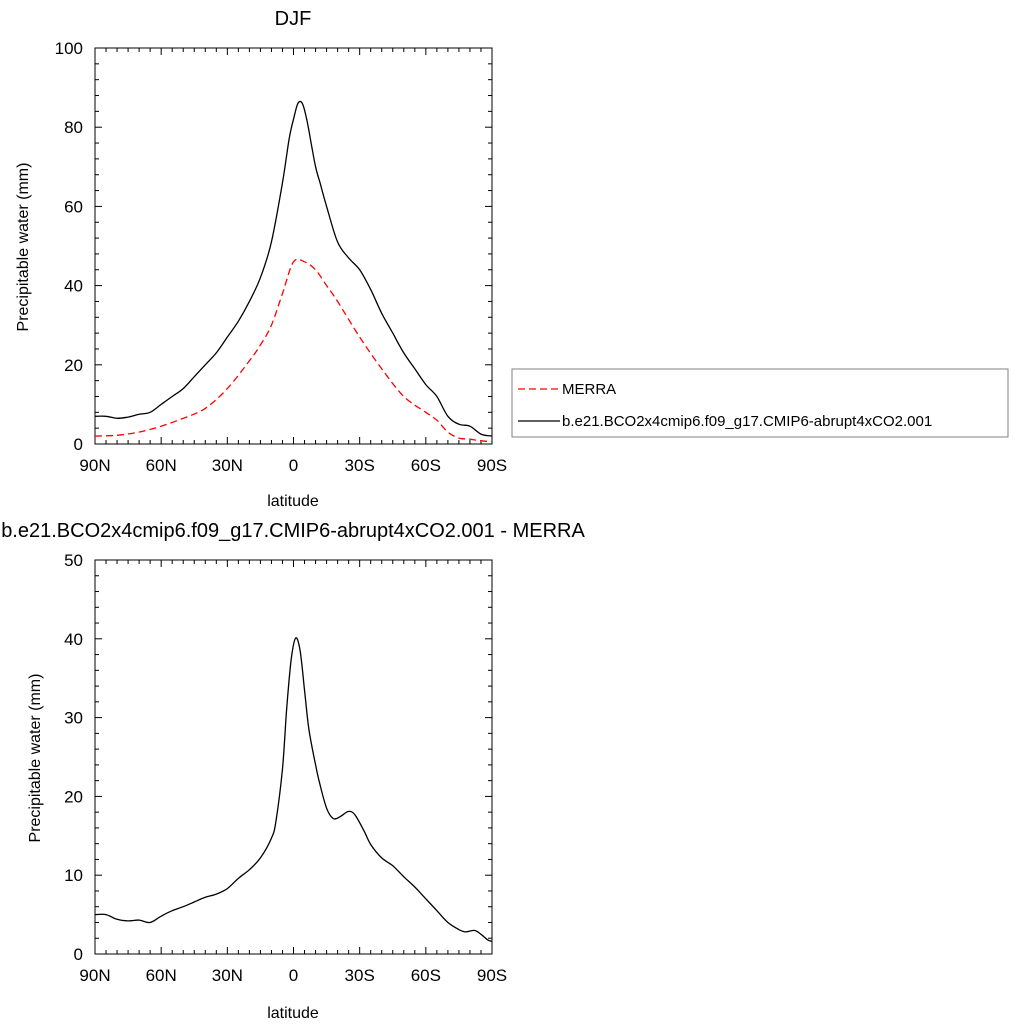  What do you see at coordinates (73, 875) in the screenshot?
I see `y-tick-label: 10` at bounding box center [73, 875].